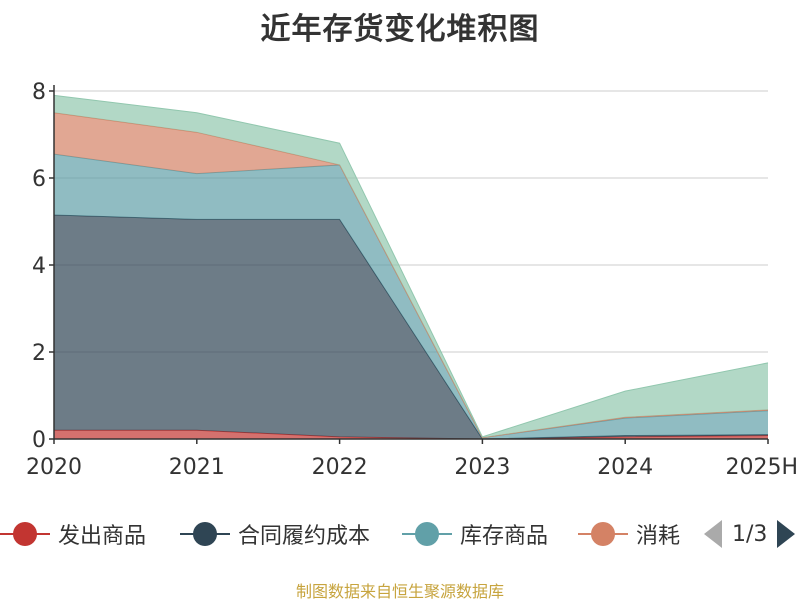 The width and height of the screenshot is (800, 602). I want to click on data-source-note: 制图数据来自恒生聚源数据库, so click(399, 591).